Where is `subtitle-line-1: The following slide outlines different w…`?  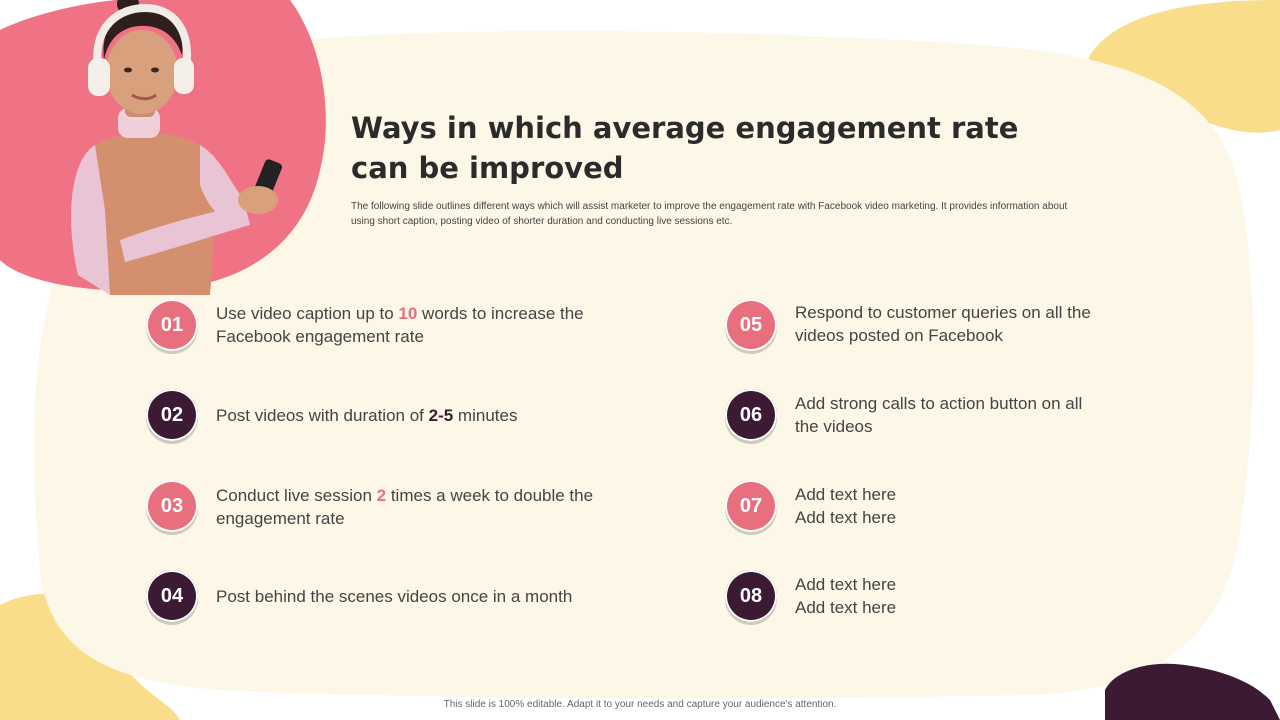 subtitle-line-1: The following slide outlines different w… is located at coordinates (709, 206).